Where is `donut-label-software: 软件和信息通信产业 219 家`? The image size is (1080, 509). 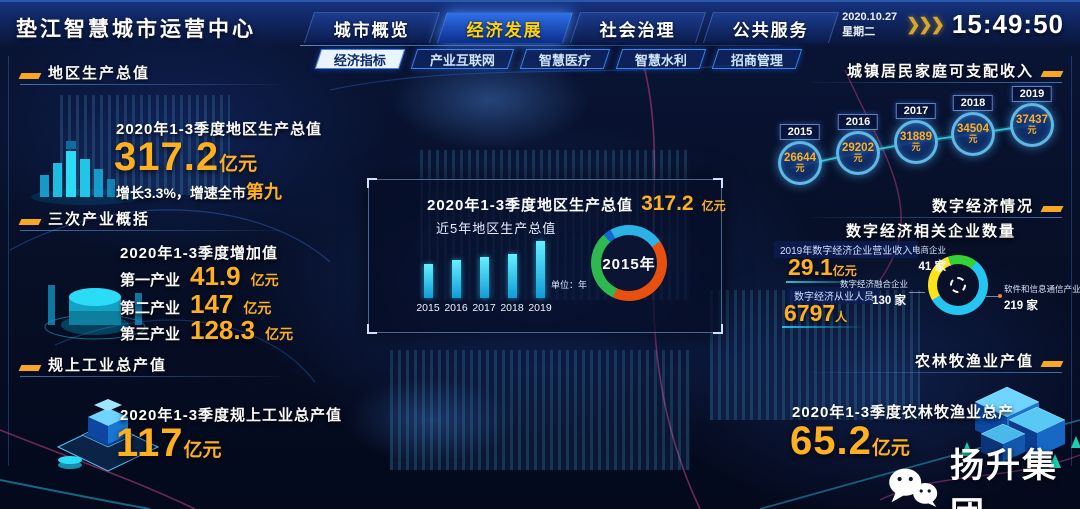 donut-label-software: 软件和信息通信产业 219 家 is located at coordinates (1042, 299).